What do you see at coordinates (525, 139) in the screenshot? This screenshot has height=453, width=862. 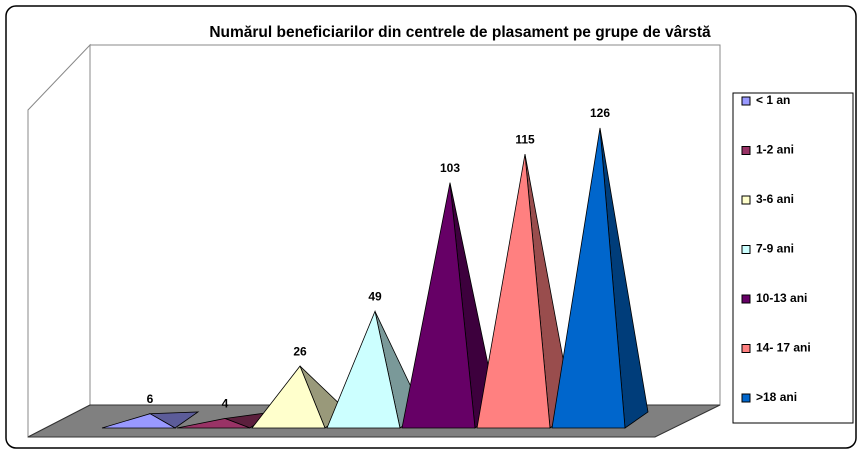 I see `data-label: 115` at bounding box center [525, 139].